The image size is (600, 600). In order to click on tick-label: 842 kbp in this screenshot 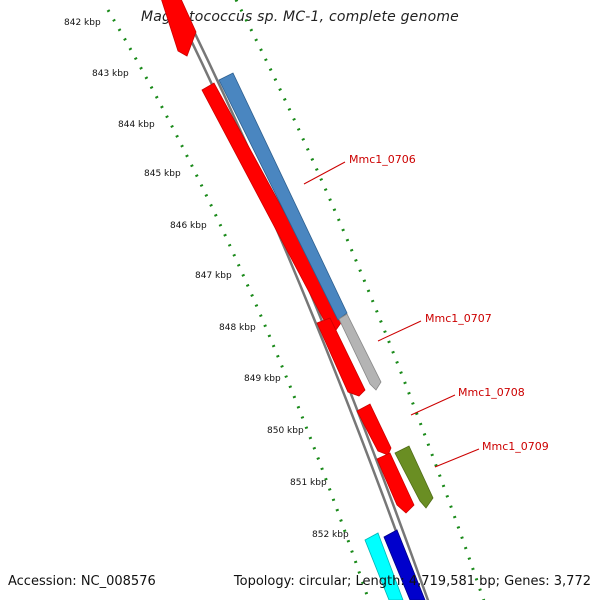, I will do `click(82, 23)`.